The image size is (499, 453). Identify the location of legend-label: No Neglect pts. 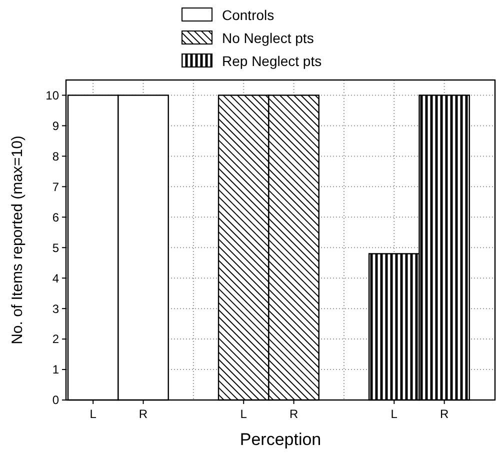
(268, 38).